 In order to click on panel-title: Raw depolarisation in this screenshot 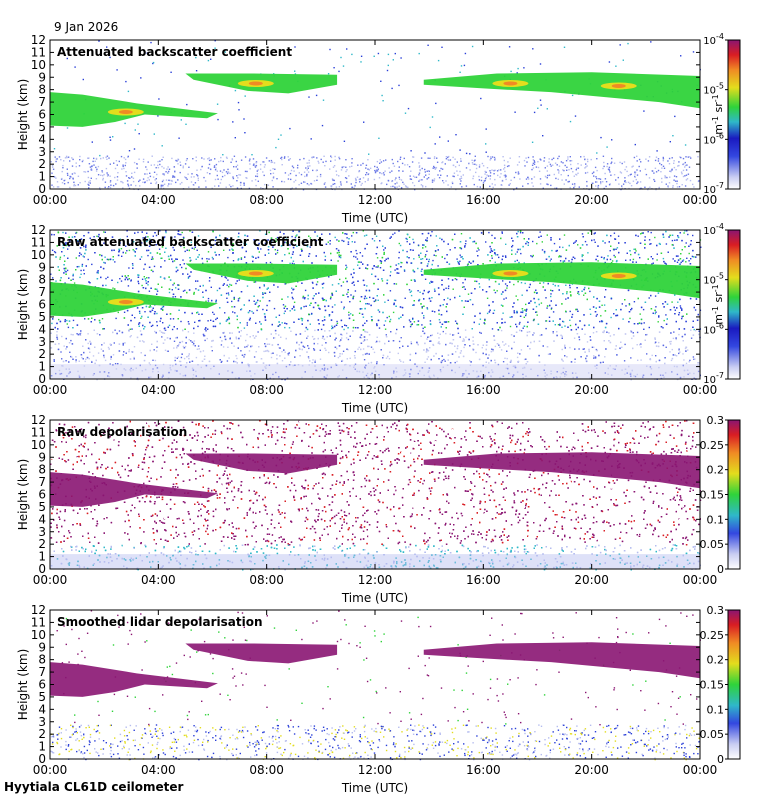, I will do `click(122, 432)`.